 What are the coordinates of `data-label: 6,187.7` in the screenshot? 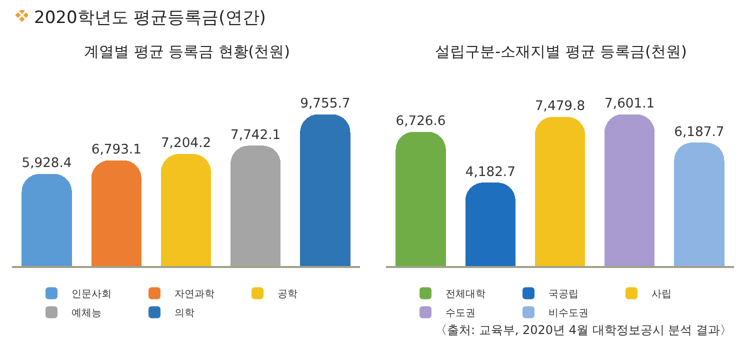 It's located at (699, 132).